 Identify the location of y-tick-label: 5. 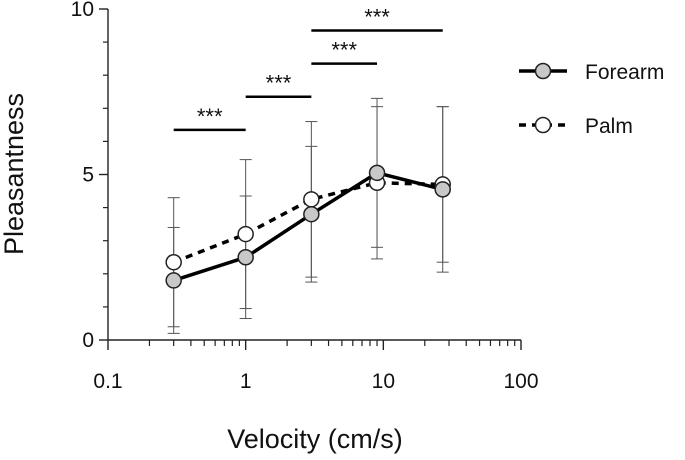
(88, 175).